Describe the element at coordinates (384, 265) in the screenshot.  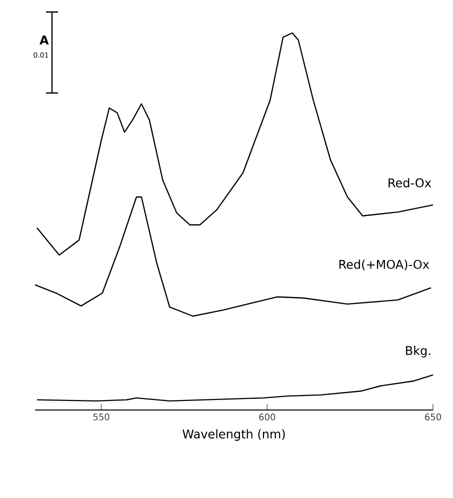
I see `series-label: Red(+MOA)-Ox` at that location.